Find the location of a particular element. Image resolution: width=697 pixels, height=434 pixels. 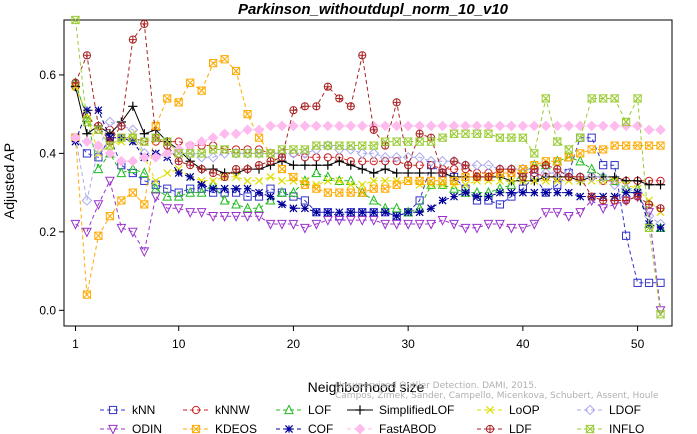

legend-marker-knnw is located at coordinates (196, 410).